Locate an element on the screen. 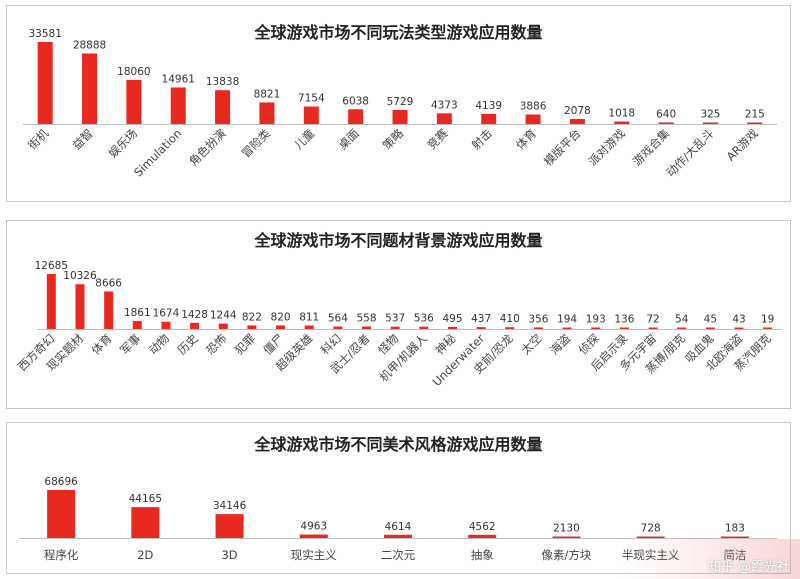  data-label: 10326 is located at coordinates (80, 276).